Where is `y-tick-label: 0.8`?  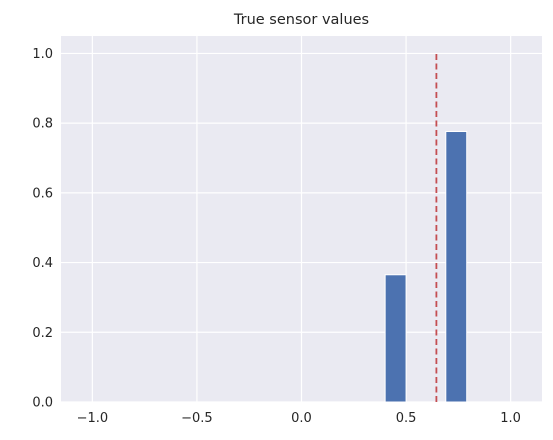
y-tick-label: 0.8 is located at coordinates (42, 124).